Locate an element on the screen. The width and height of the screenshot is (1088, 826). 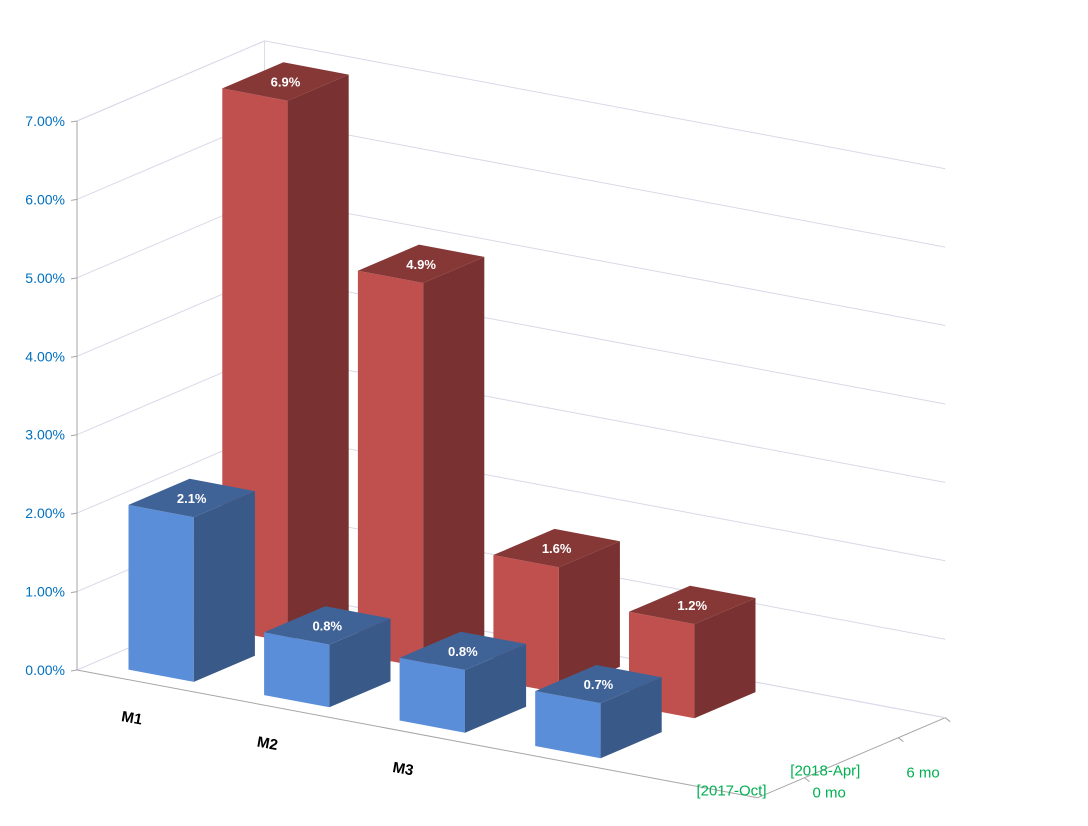
bar-series0-cat0-side is located at coordinates (224, 586).